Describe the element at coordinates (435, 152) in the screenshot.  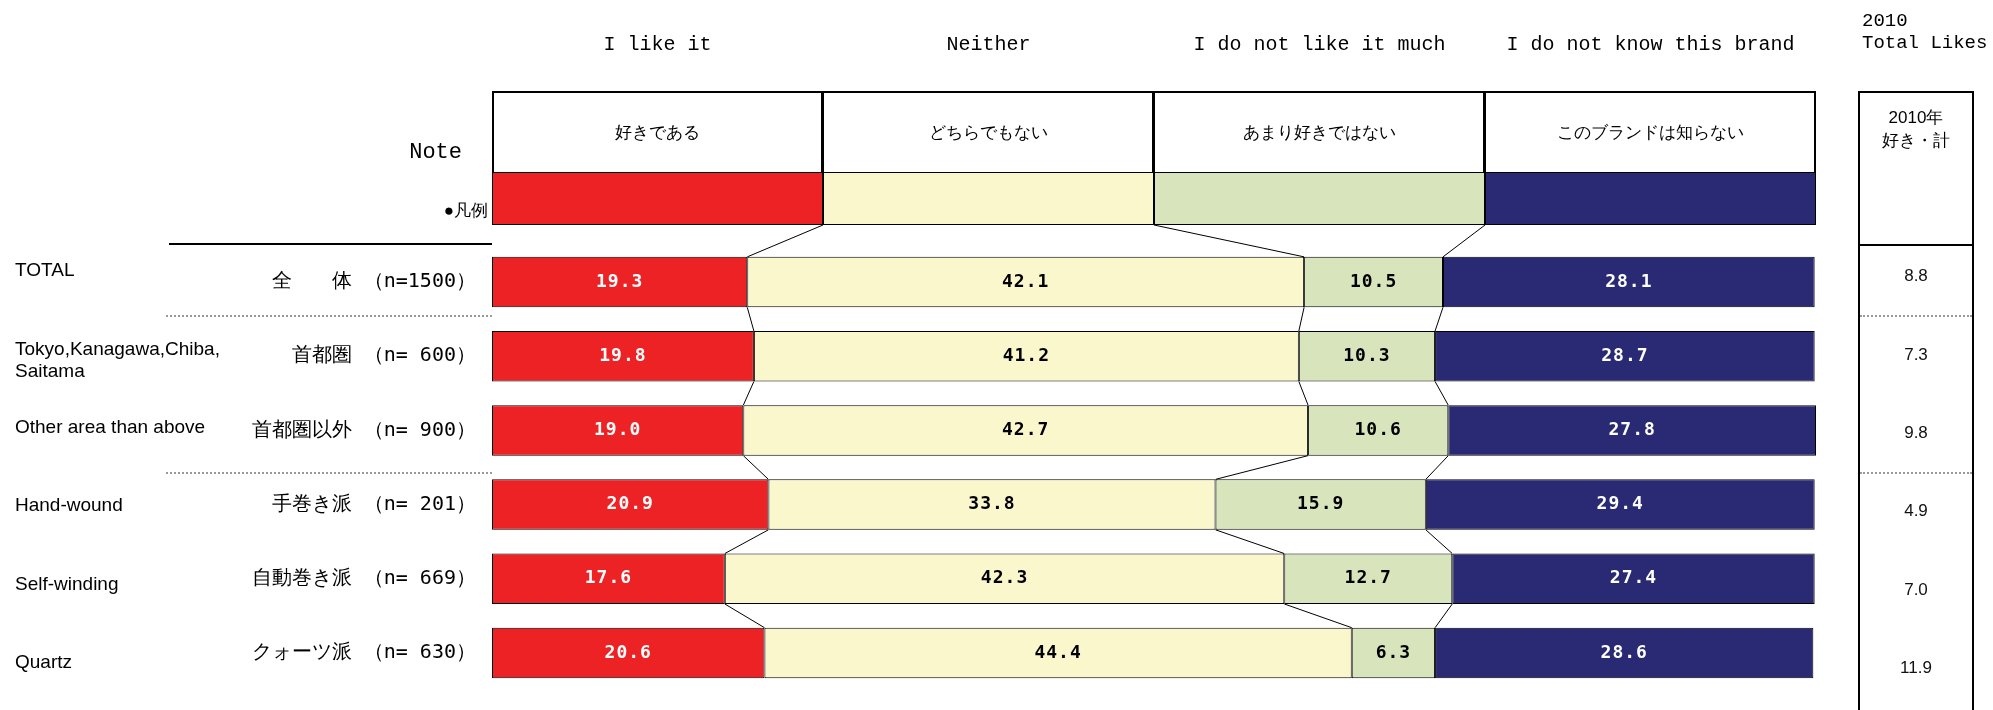
I see `text: Note` at that location.